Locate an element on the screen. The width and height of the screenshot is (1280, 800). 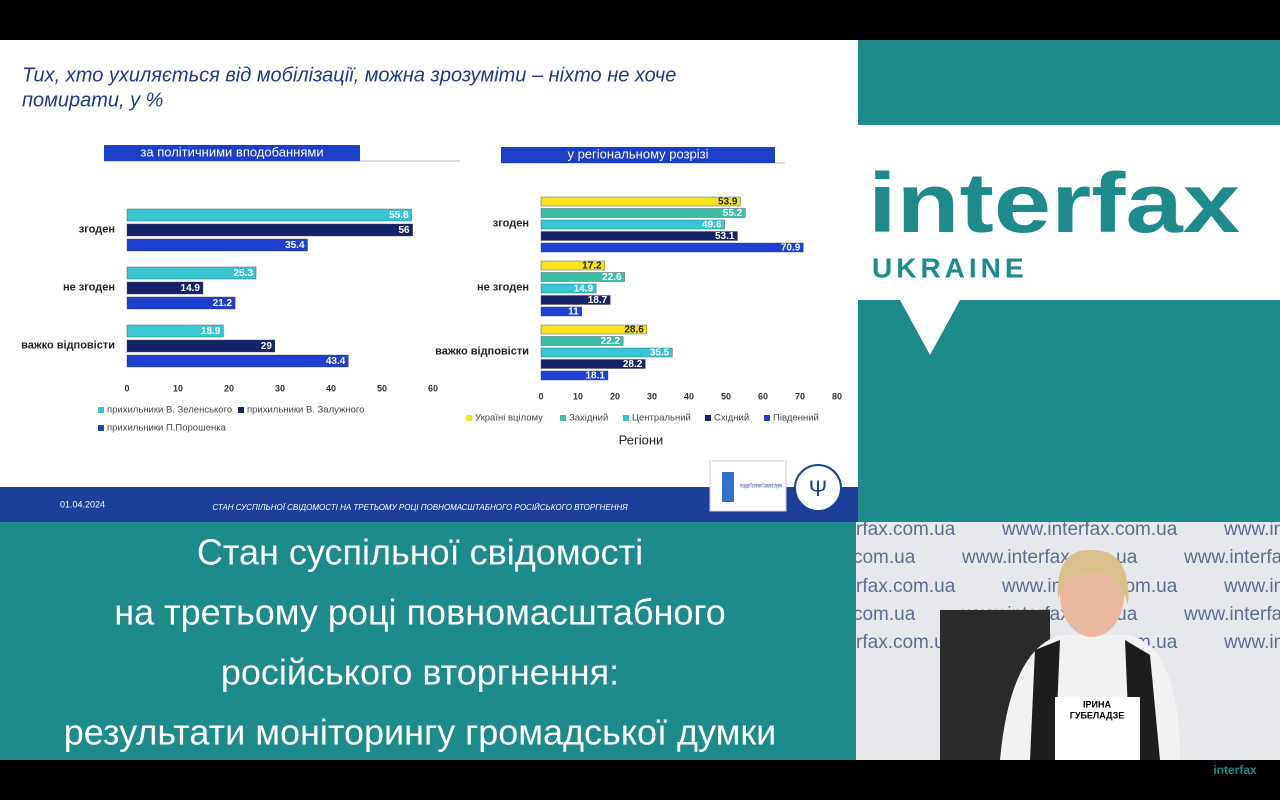
category-label: важко відповісти is located at coordinates (482, 352).